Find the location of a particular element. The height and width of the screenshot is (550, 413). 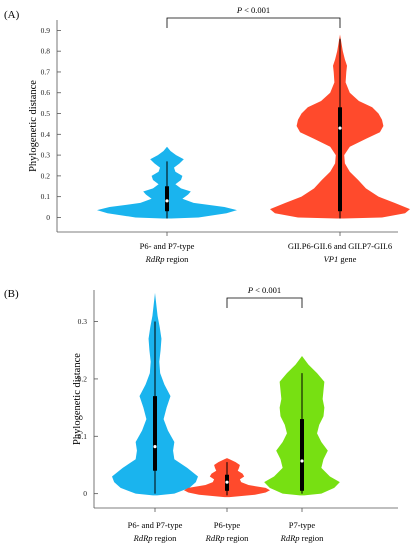

y-tick-label: 0.9 is located at coordinates (46, 30).